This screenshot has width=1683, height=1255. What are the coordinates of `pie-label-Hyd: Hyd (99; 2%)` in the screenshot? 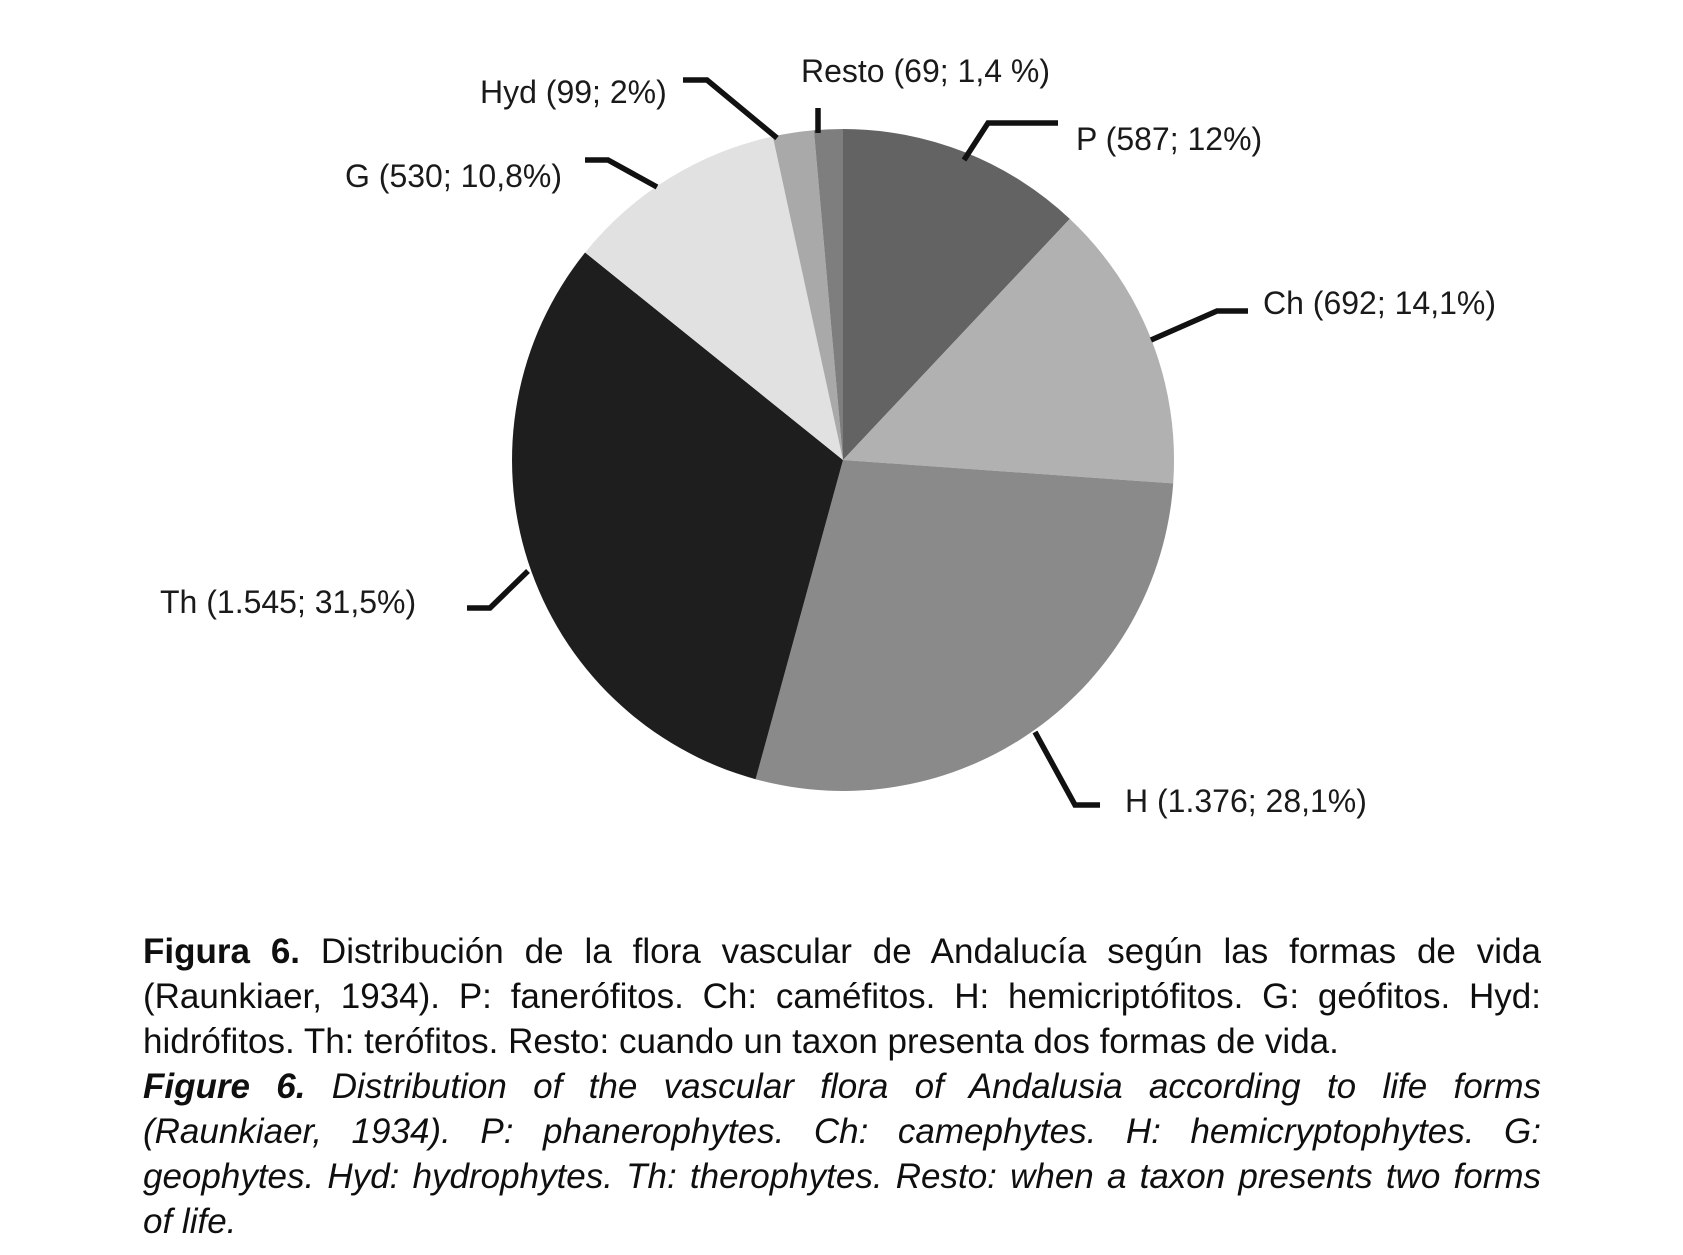 It's located at (573, 92).